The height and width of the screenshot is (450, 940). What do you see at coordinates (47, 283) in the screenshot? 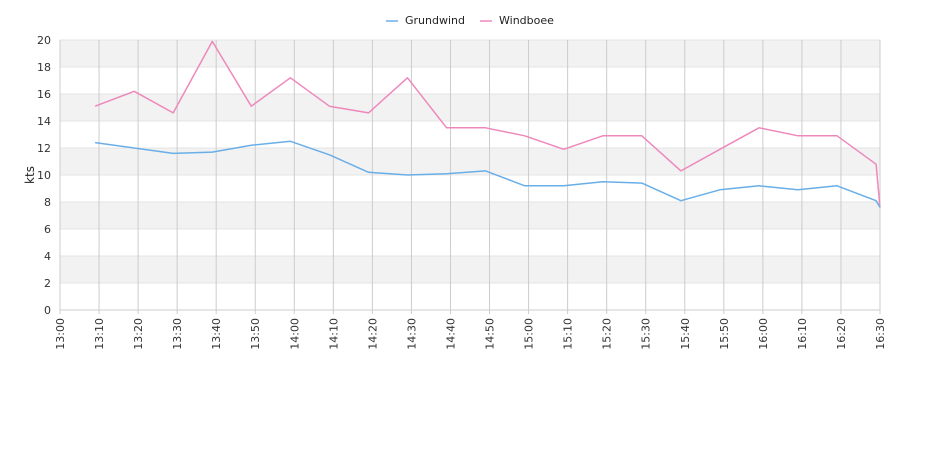
I see `y-tick-label: 2` at bounding box center [47, 283].